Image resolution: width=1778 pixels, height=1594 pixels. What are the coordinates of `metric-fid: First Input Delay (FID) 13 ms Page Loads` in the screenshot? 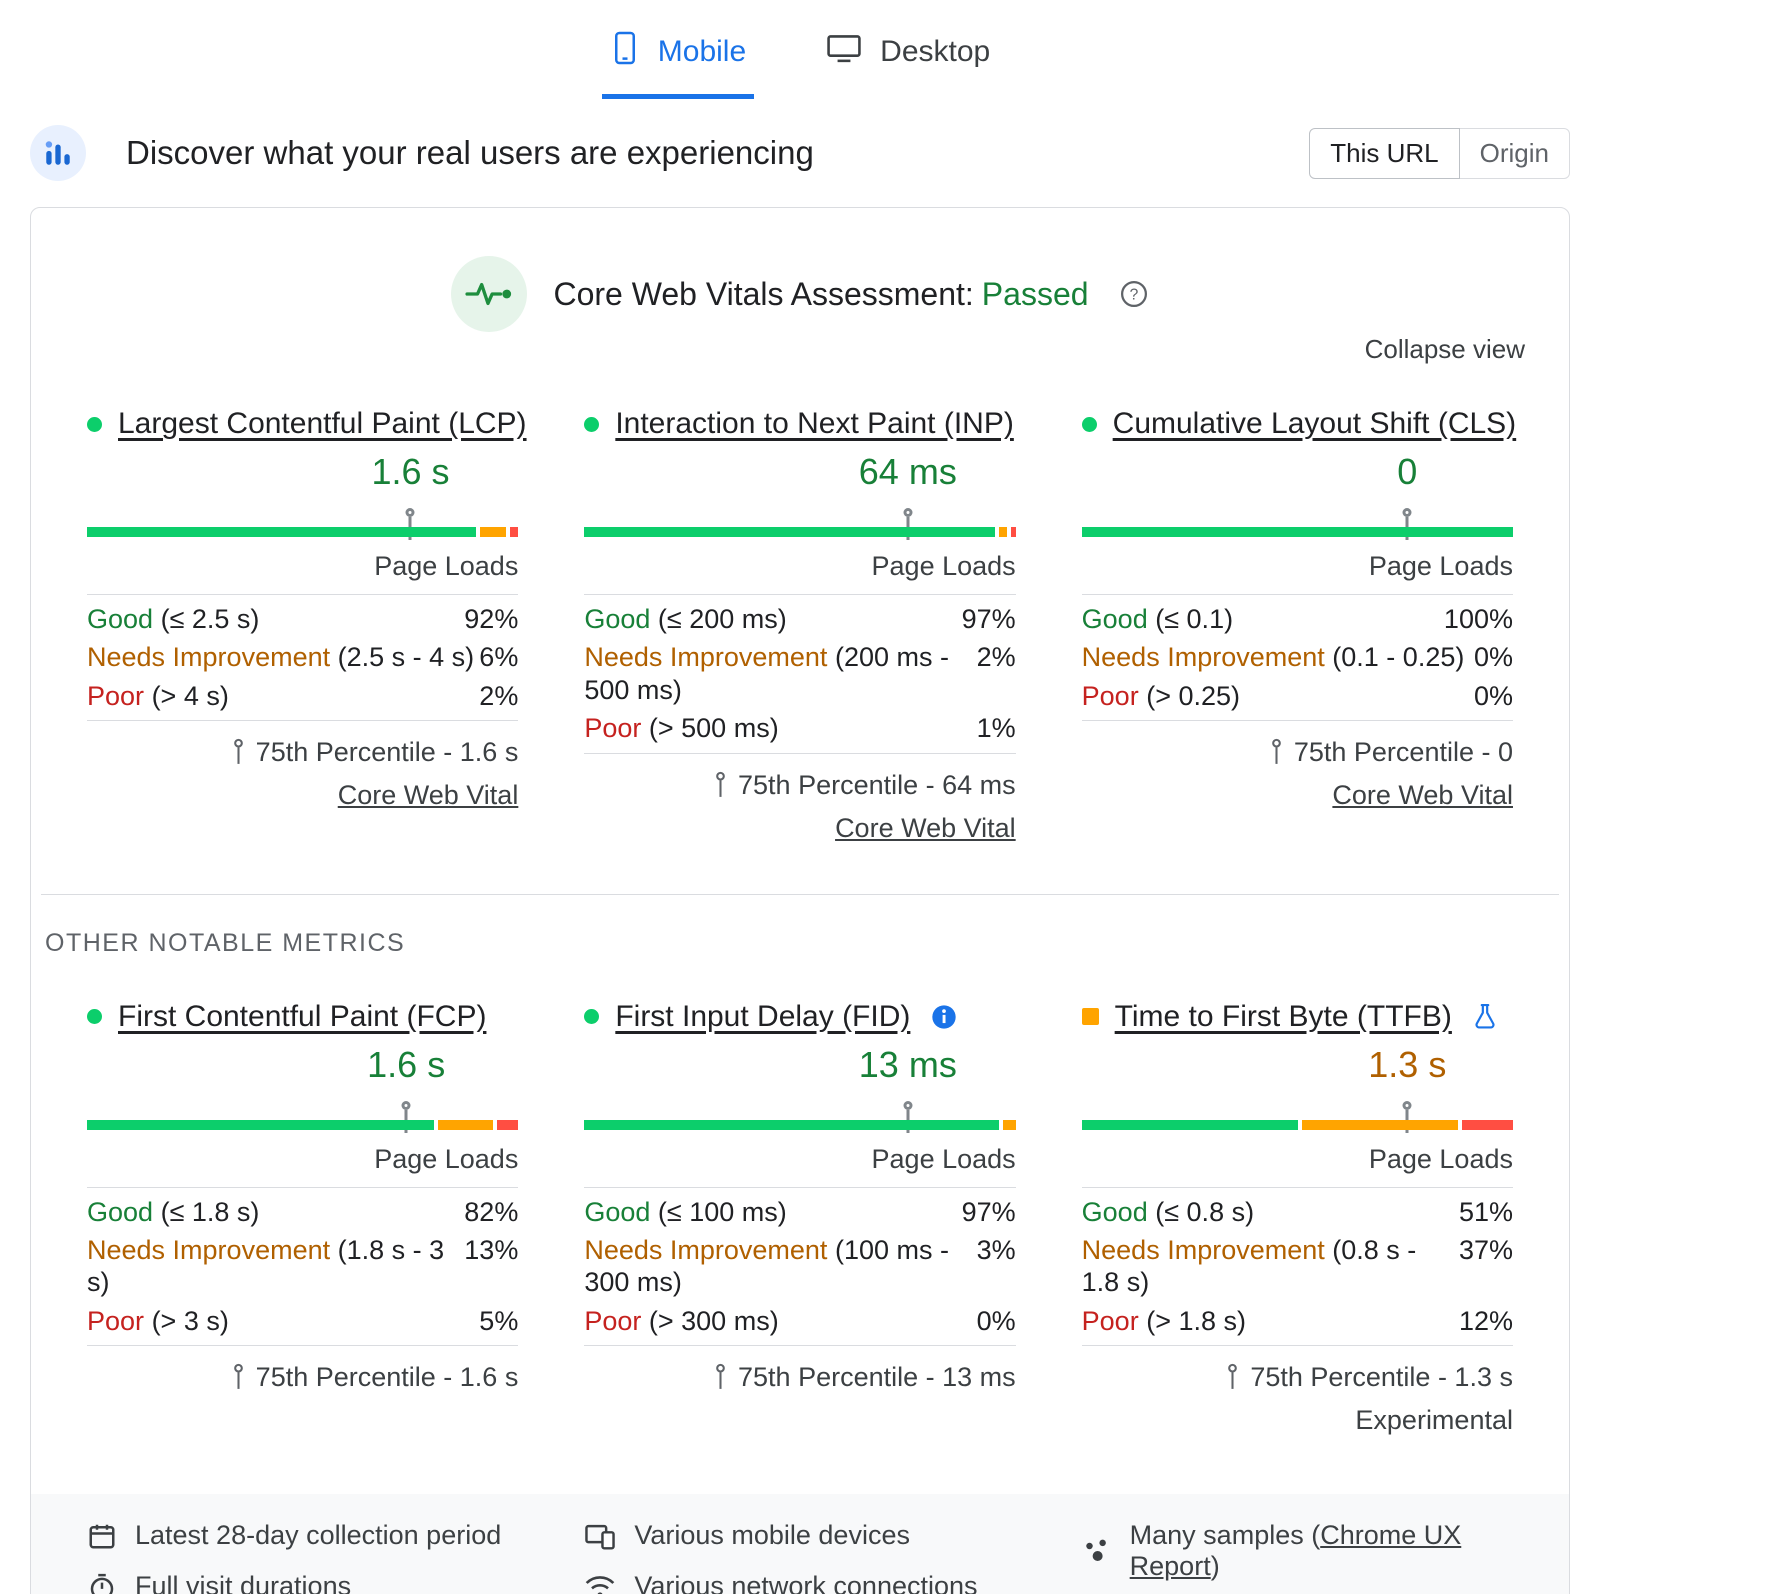 It's located at (800, 1218).